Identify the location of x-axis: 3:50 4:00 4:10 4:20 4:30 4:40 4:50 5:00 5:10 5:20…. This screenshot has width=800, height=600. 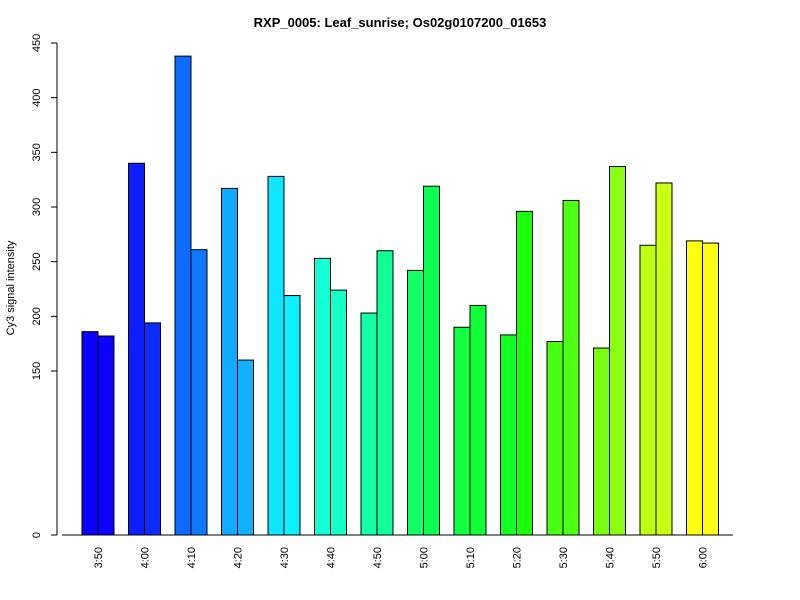
(401, 557).